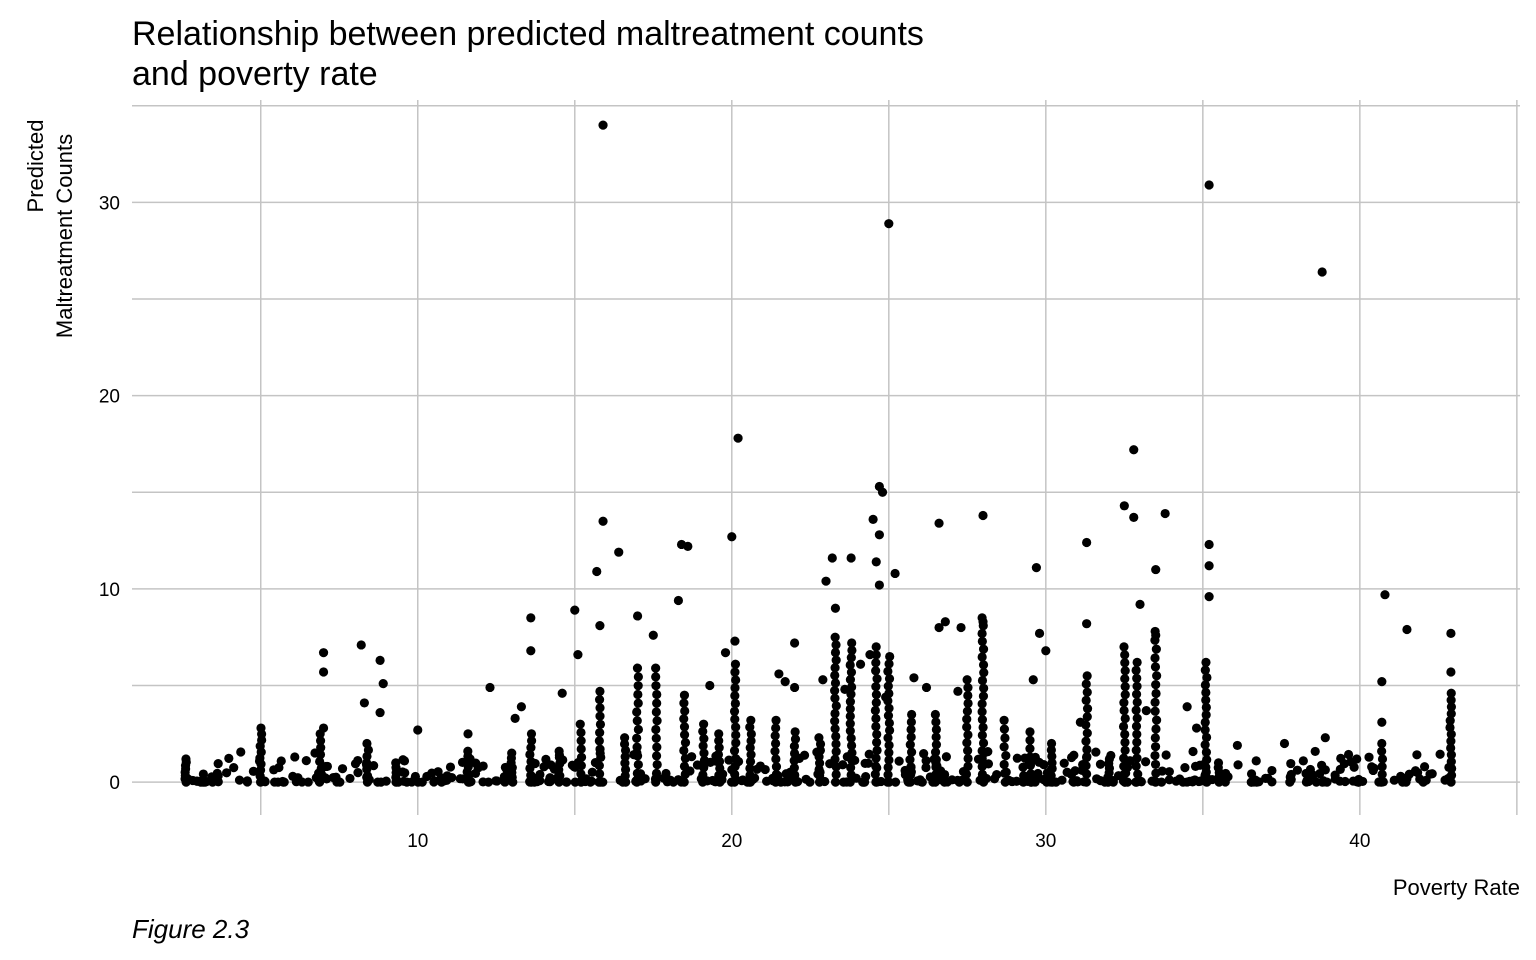 The height and width of the screenshot is (960, 1536). What do you see at coordinates (1045, 841) in the screenshot?
I see `x-tick-label: 30` at bounding box center [1045, 841].